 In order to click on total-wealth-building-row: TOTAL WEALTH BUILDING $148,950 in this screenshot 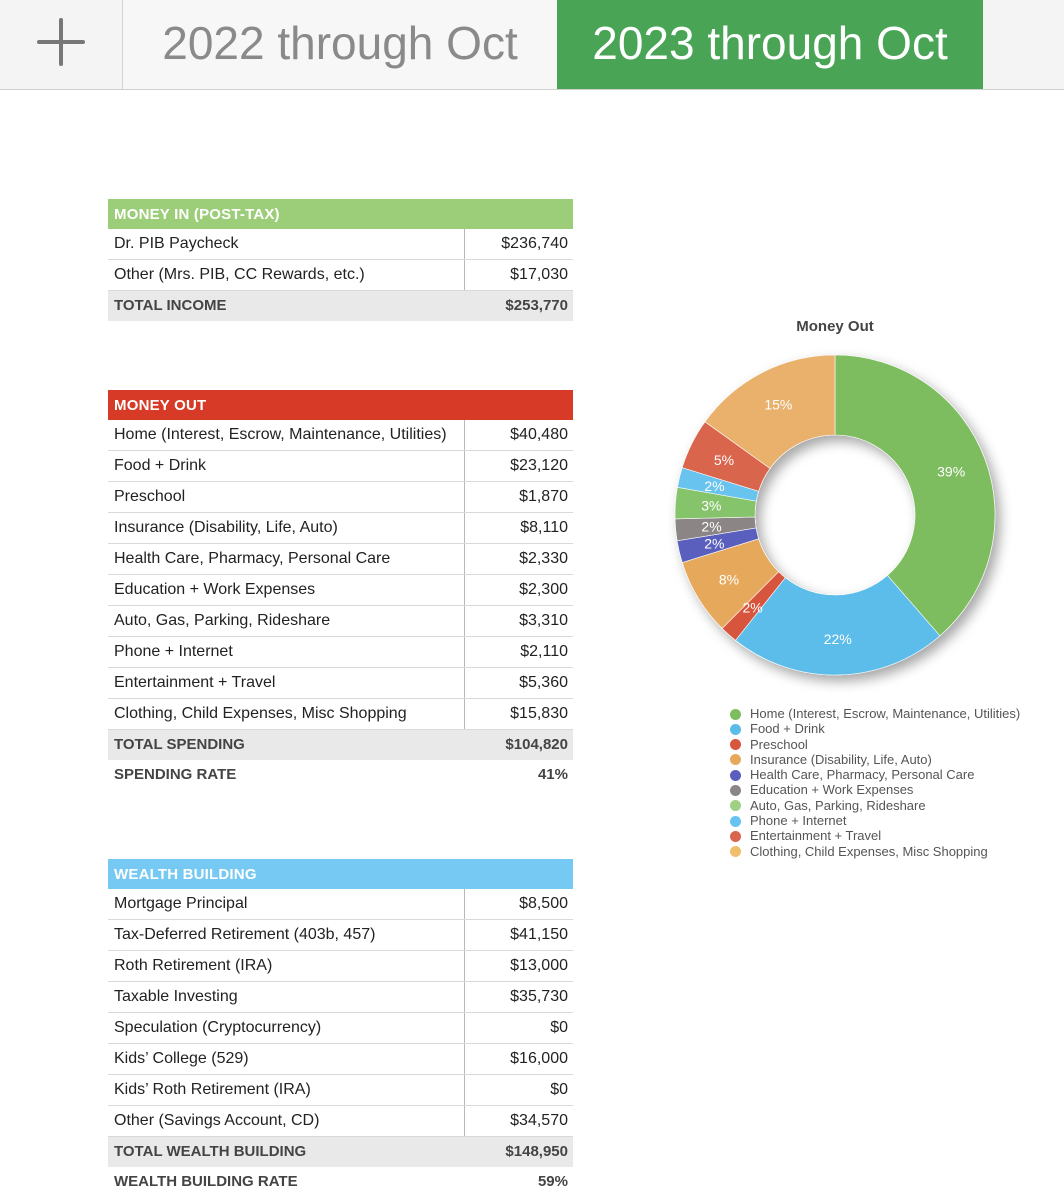, I will do `click(340, 1152)`.